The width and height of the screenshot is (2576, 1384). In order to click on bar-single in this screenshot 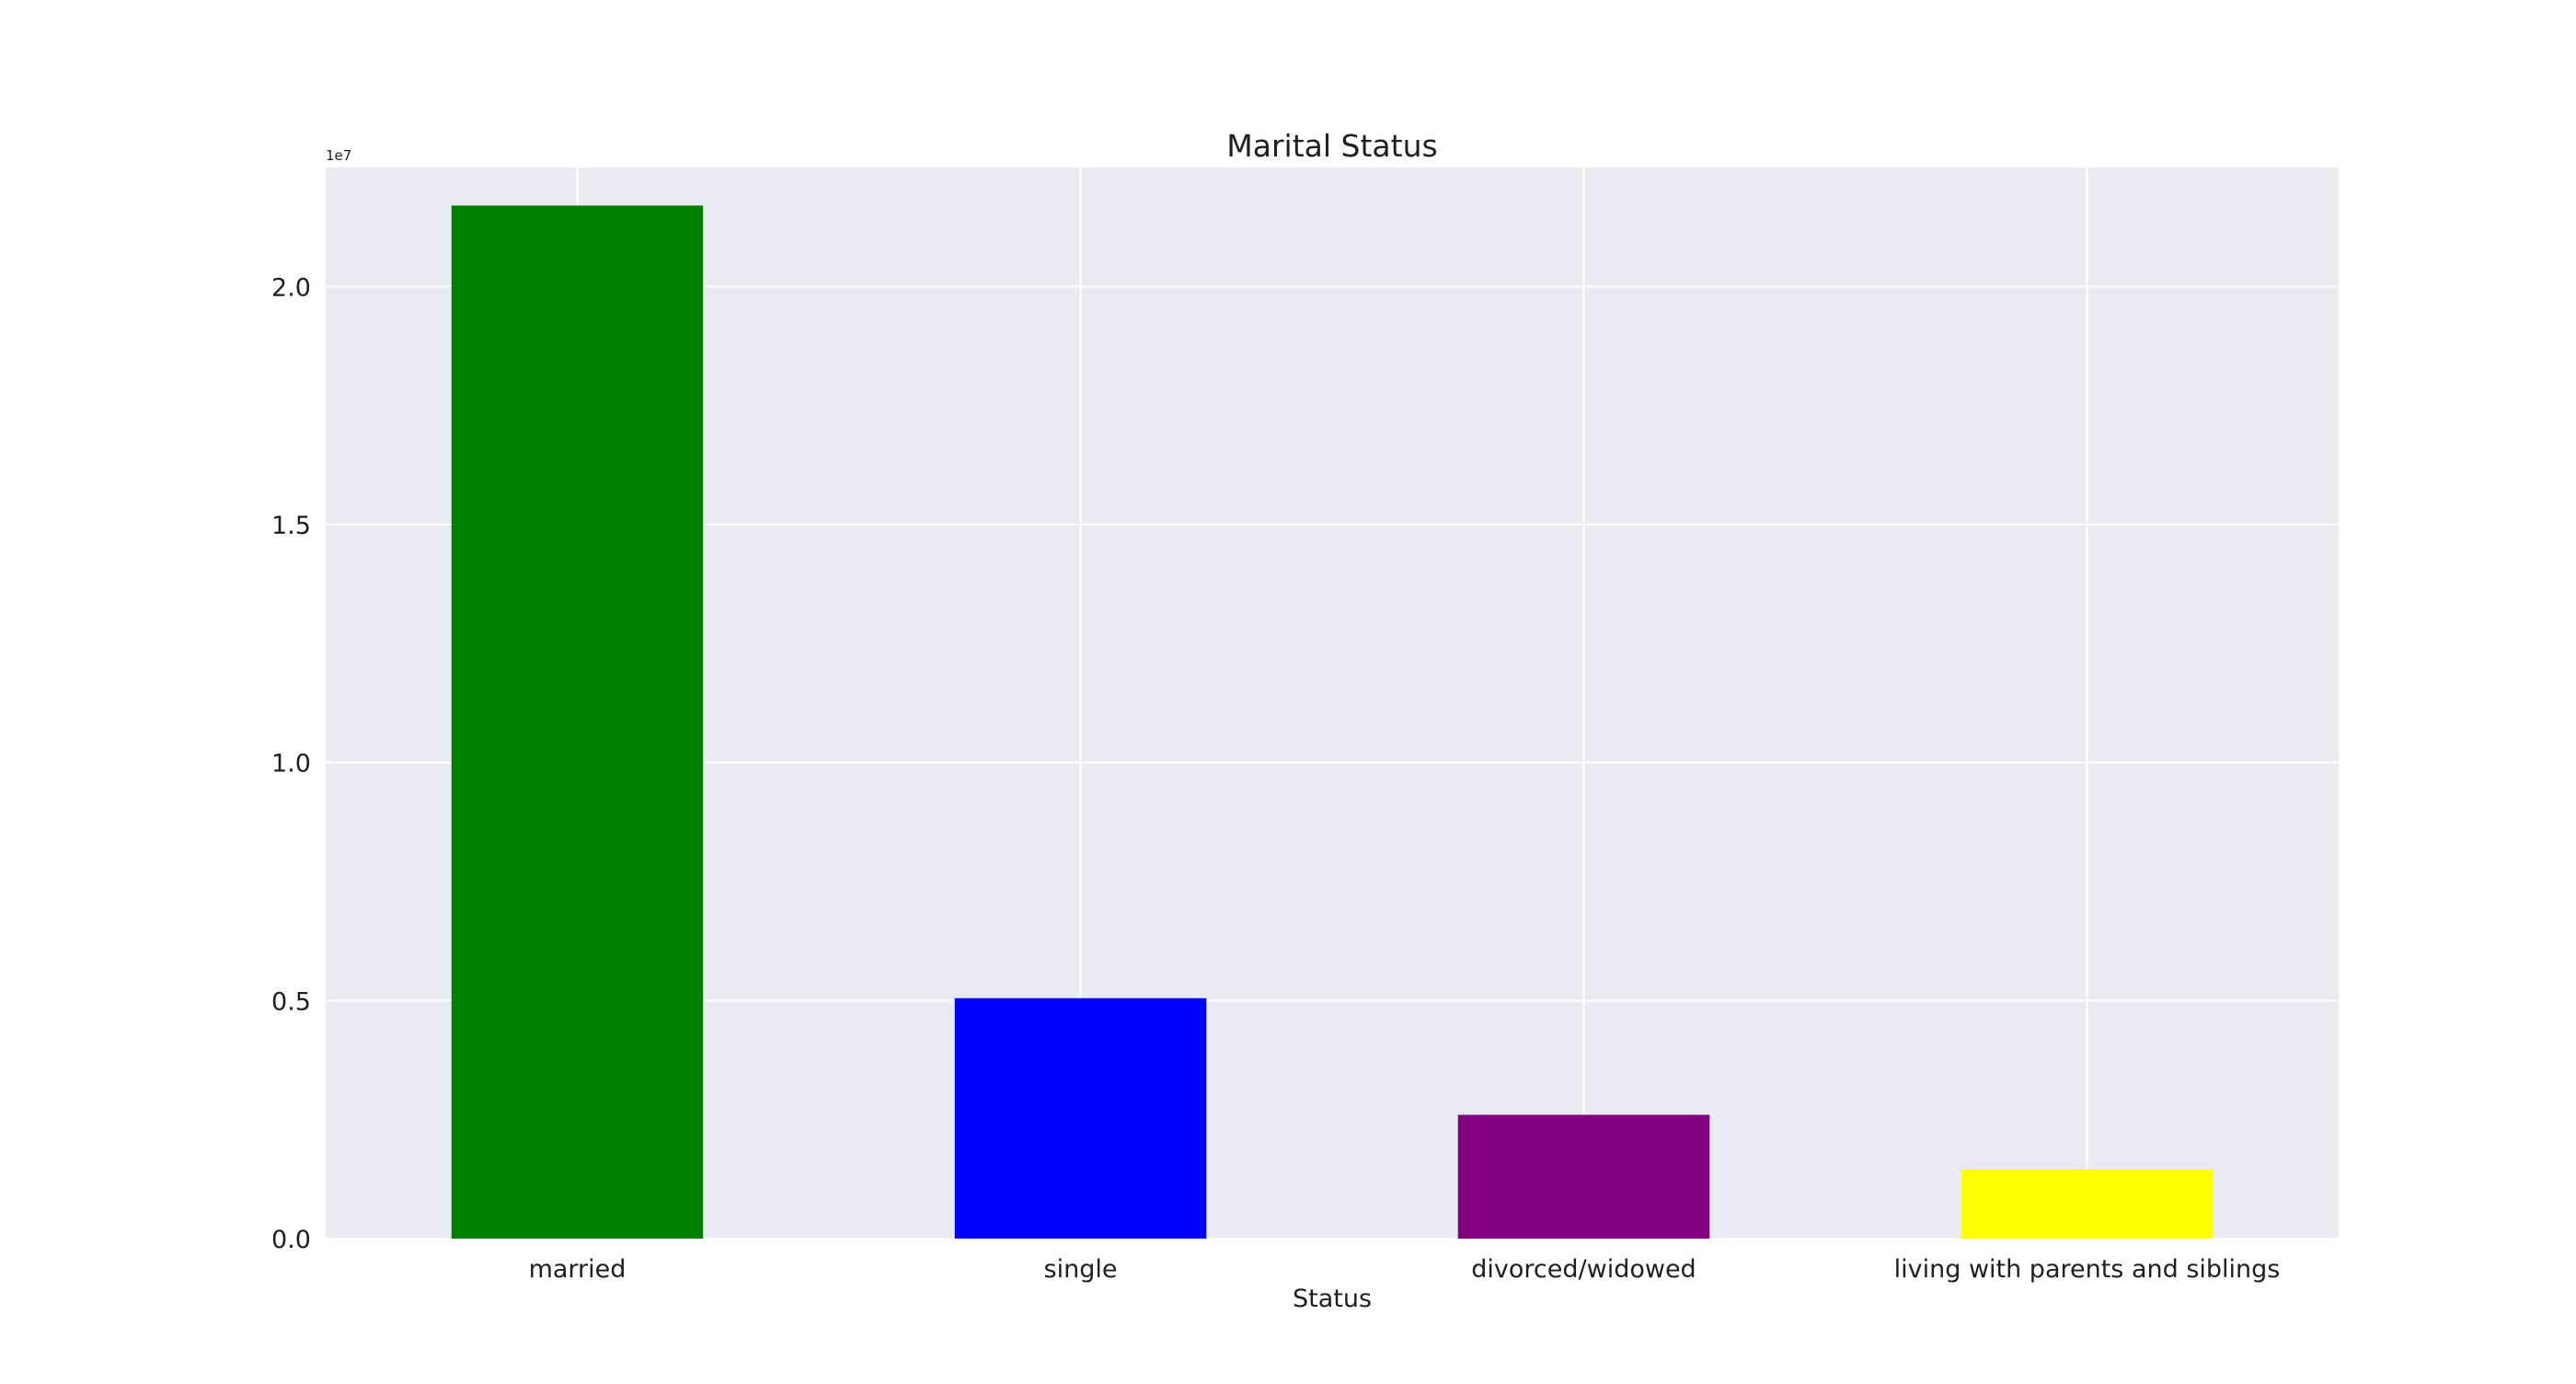, I will do `click(1080, 1118)`.